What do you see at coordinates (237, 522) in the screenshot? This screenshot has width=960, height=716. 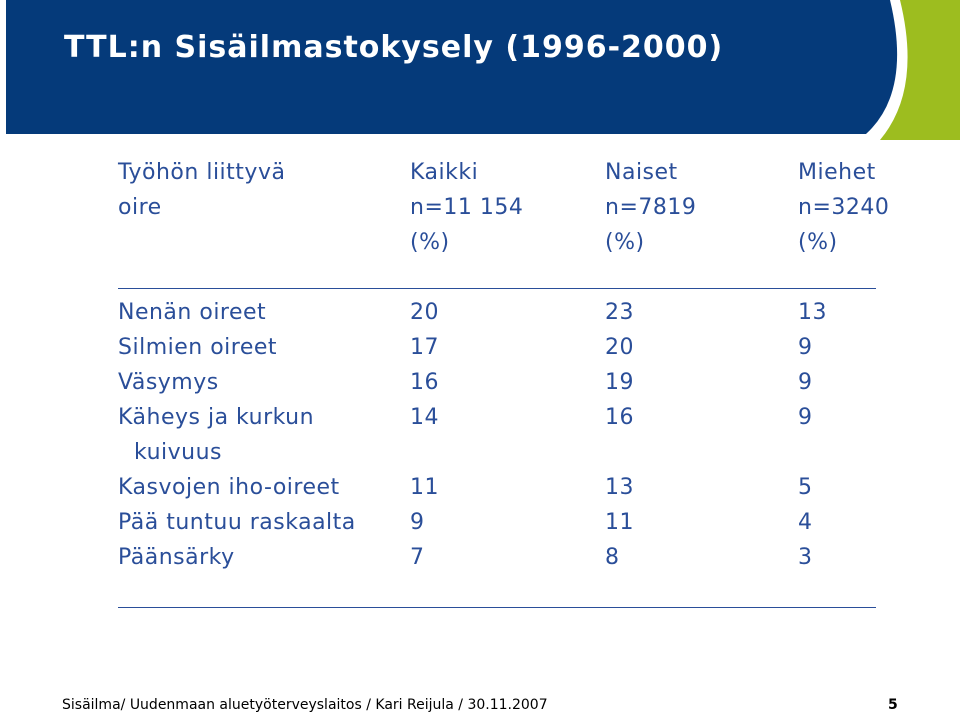 I see `row-label: Pää tuntuu raskaalta` at bounding box center [237, 522].